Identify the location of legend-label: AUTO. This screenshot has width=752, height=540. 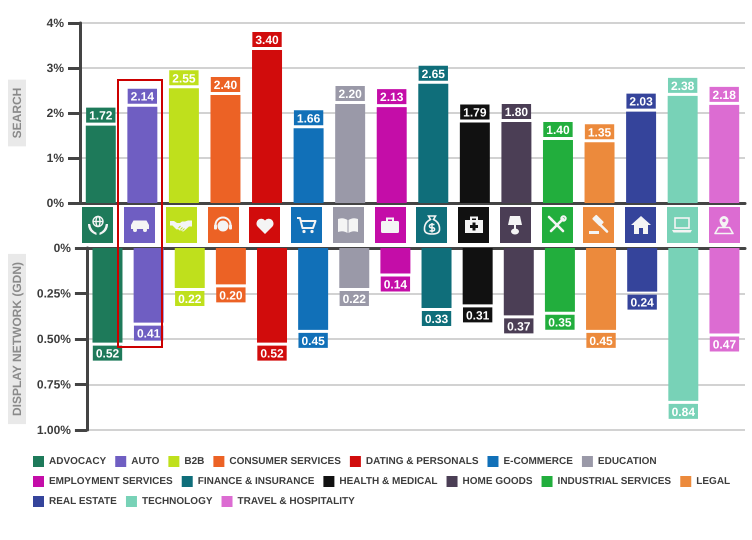
(145, 461).